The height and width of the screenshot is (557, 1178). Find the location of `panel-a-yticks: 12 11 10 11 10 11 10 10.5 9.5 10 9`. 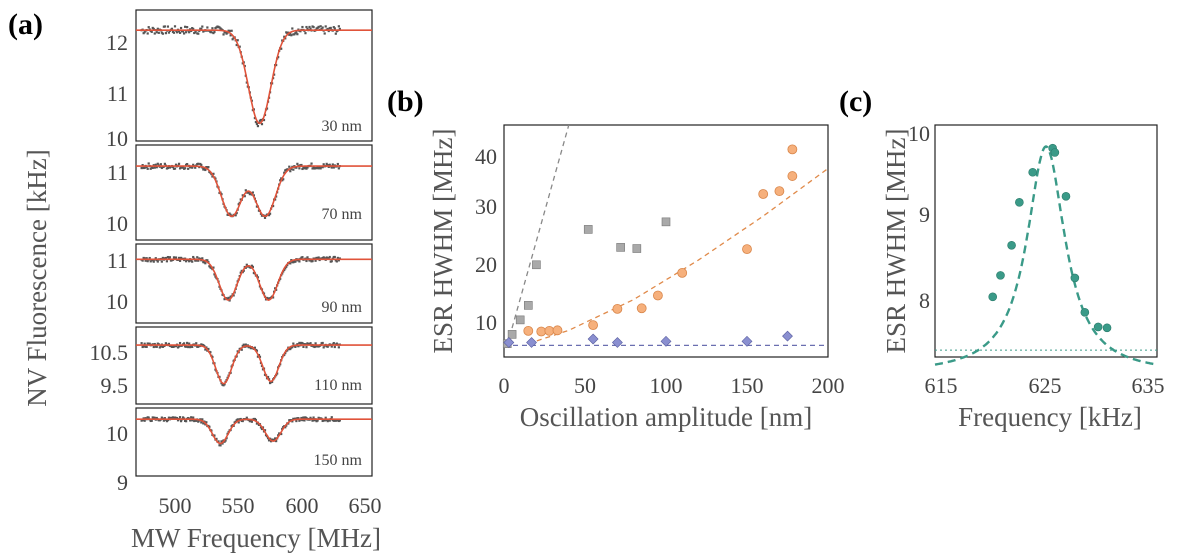

panel-a-yticks: 12 11 10 11 10 11 10 10.5 9.5 10 9 is located at coordinates (109, 262).